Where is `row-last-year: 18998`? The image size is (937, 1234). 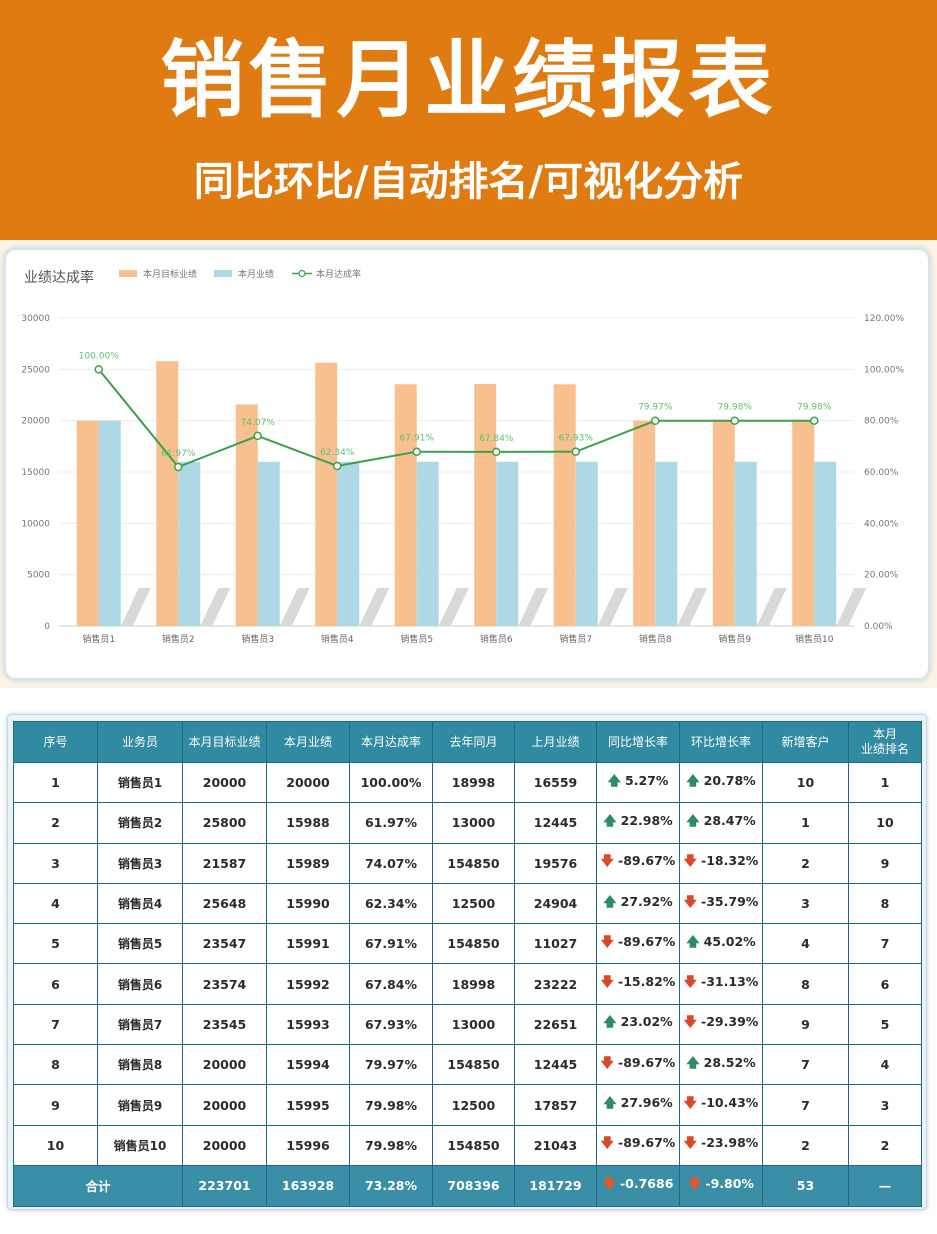 row-last-year: 18998 is located at coordinates (473, 984).